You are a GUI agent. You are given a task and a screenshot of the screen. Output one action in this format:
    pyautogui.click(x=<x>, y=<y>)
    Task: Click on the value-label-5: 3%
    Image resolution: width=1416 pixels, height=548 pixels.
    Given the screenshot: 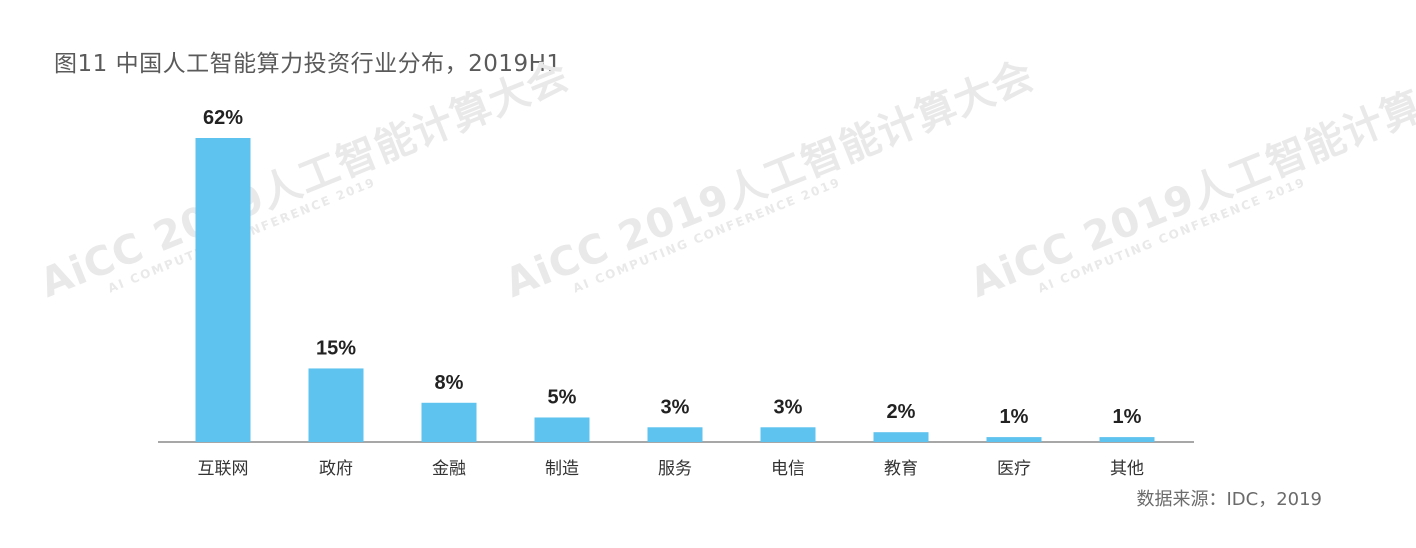 What is the action you would take?
    pyautogui.click(x=675, y=407)
    